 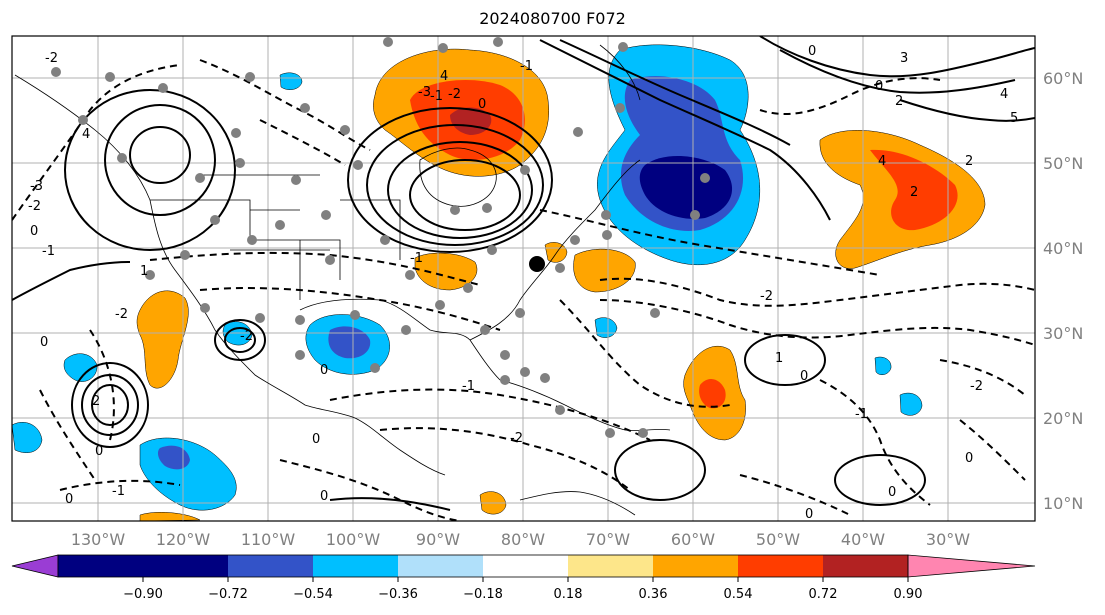 What do you see at coordinates (693, 539) in the screenshot?
I see `lon-label: 60°W` at bounding box center [693, 539].